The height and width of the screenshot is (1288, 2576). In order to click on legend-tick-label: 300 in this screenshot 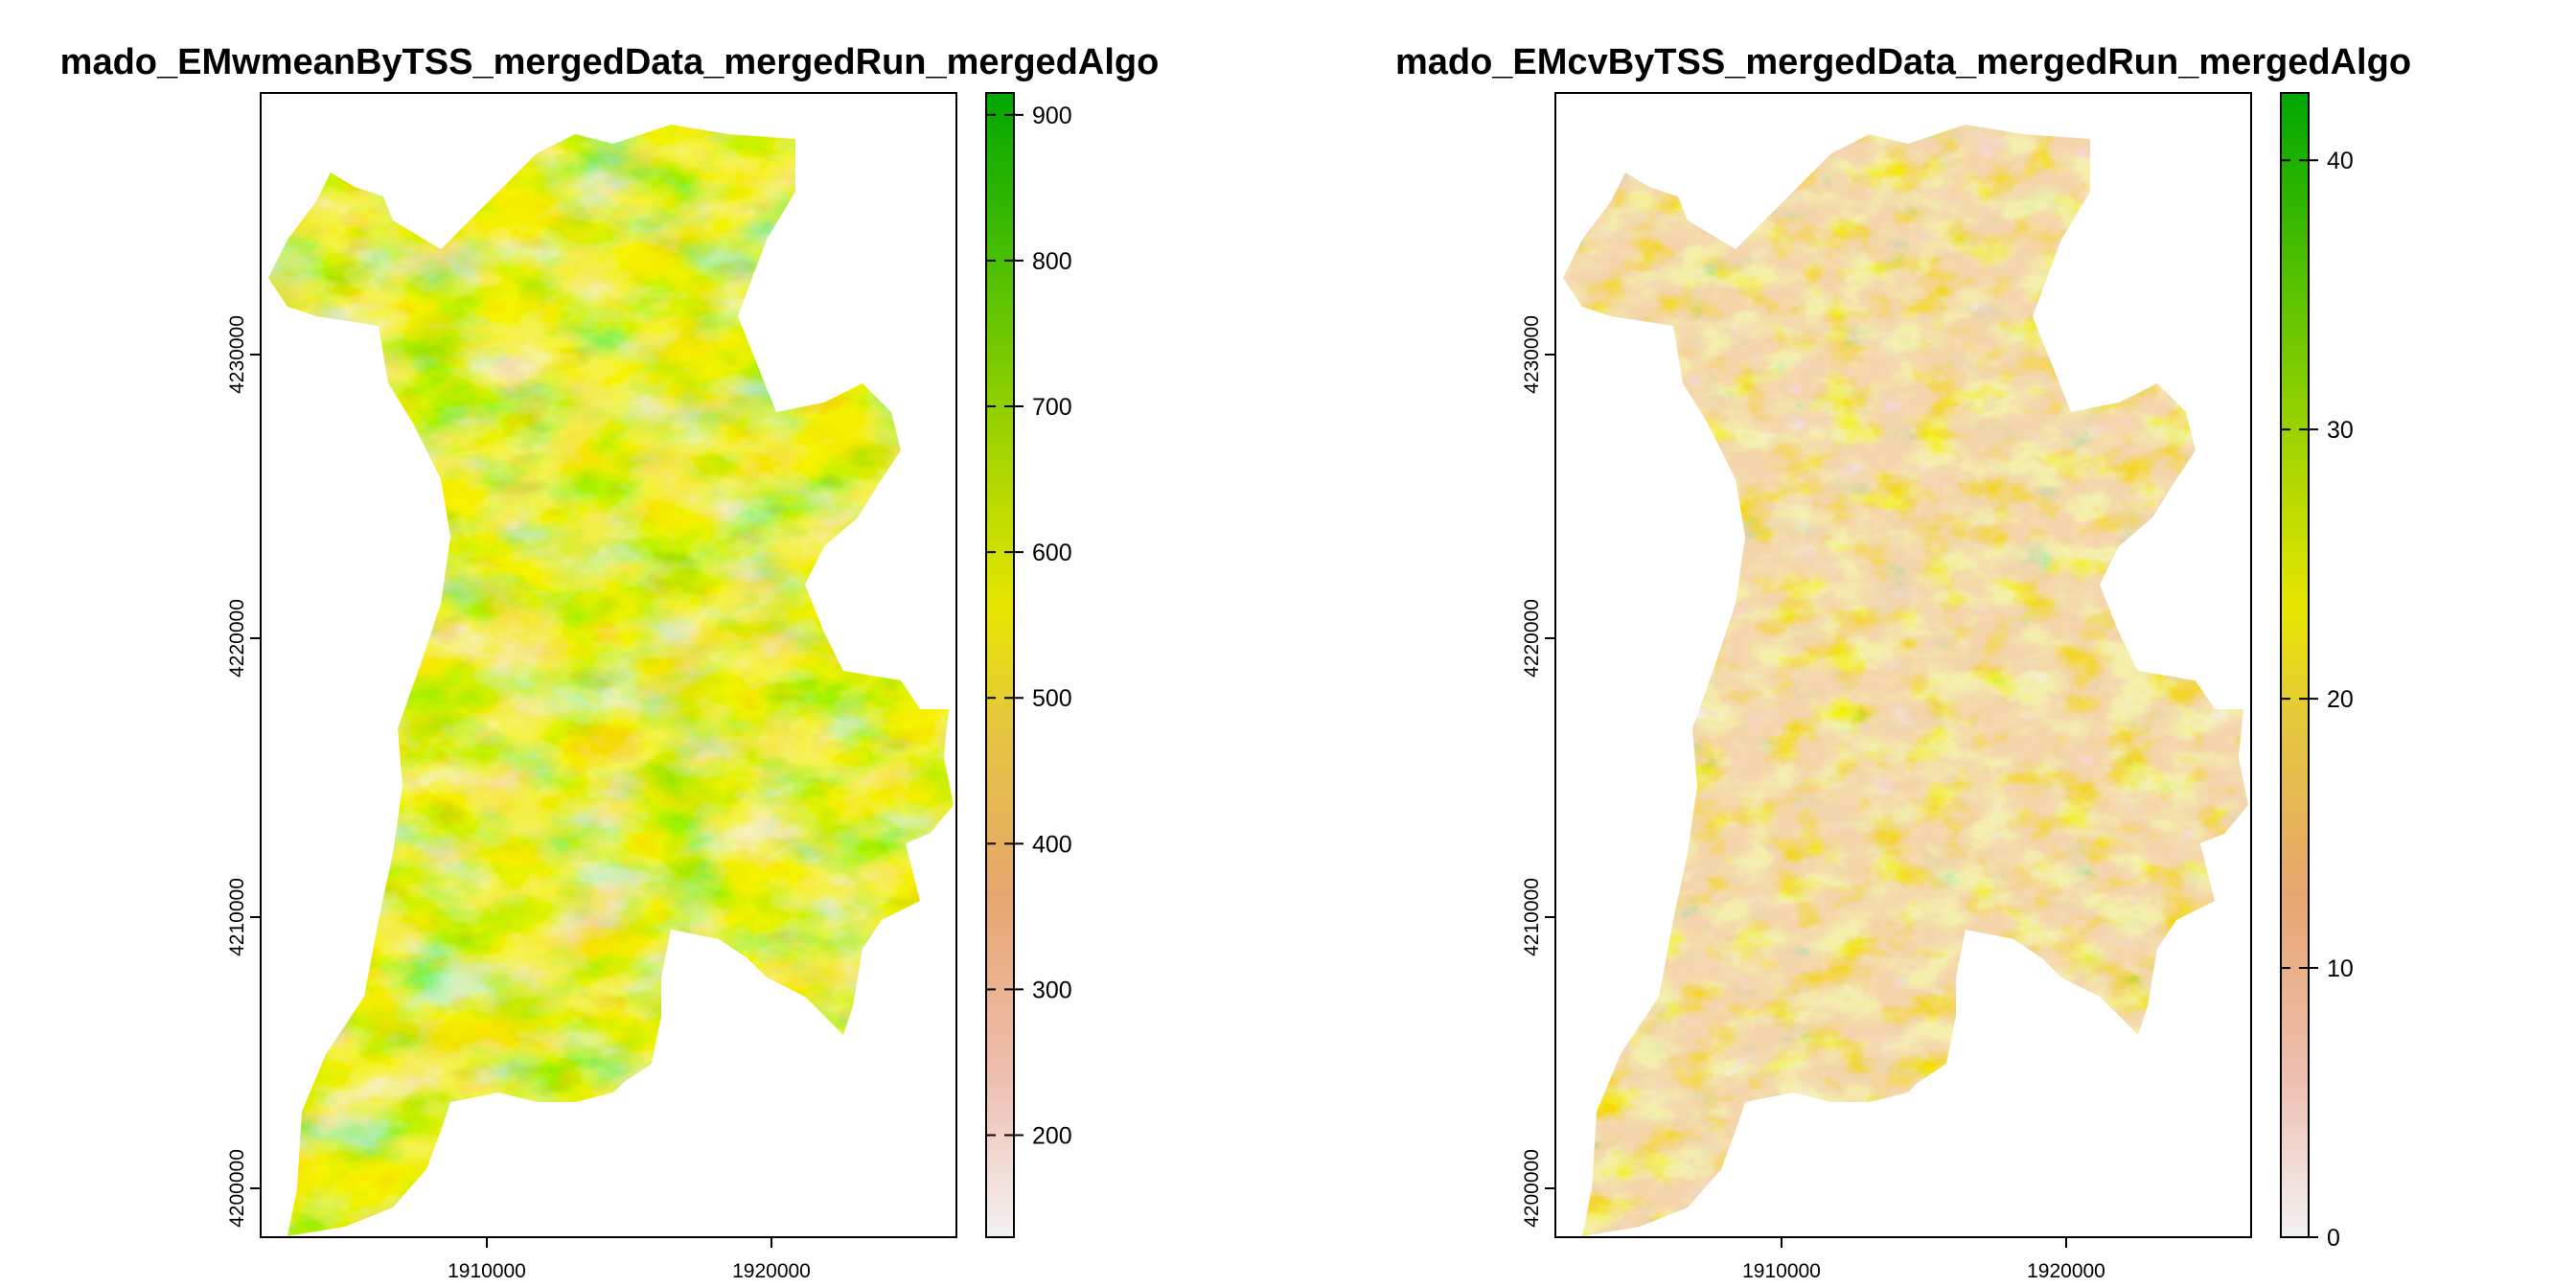, I will do `click(1052, 990)`.